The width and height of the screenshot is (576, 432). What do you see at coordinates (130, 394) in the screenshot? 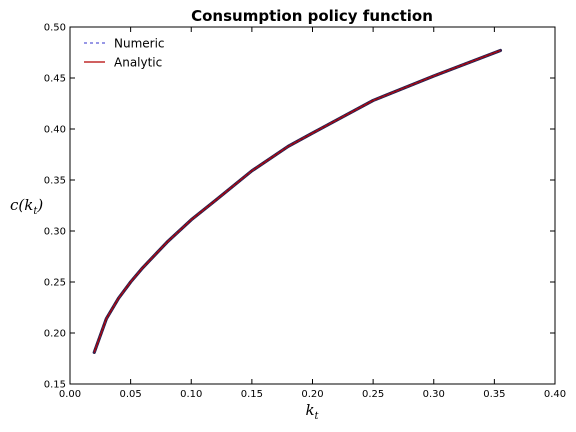
I see `x-tick-label: 0.05` at bounding box center [130, 394].